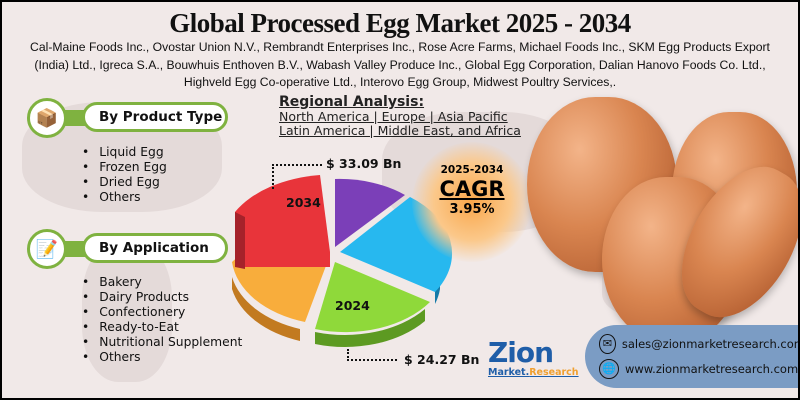 This screenshot has width=800, height=400. What do you see at coordinates (47, 118) in the screenshot?
I see `box-check-icon: 📦` at bounding box center [47, 118].